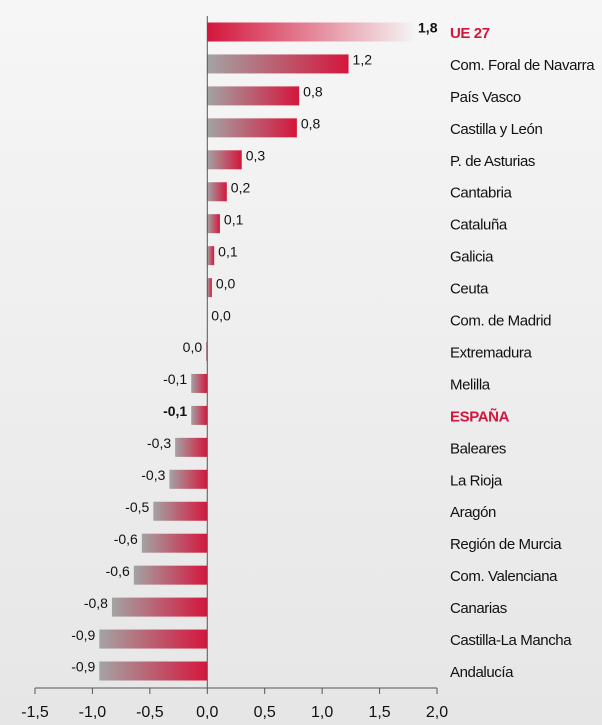 The width and height of the screenshot is (602, 725). I want to click on value-label: -0,8, so click(96, 603).